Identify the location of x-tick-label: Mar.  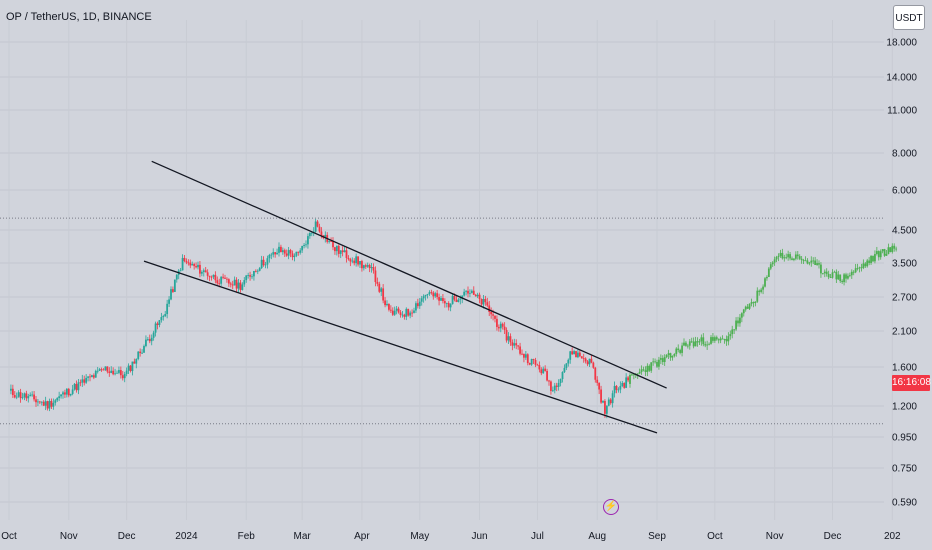
(303, 536).